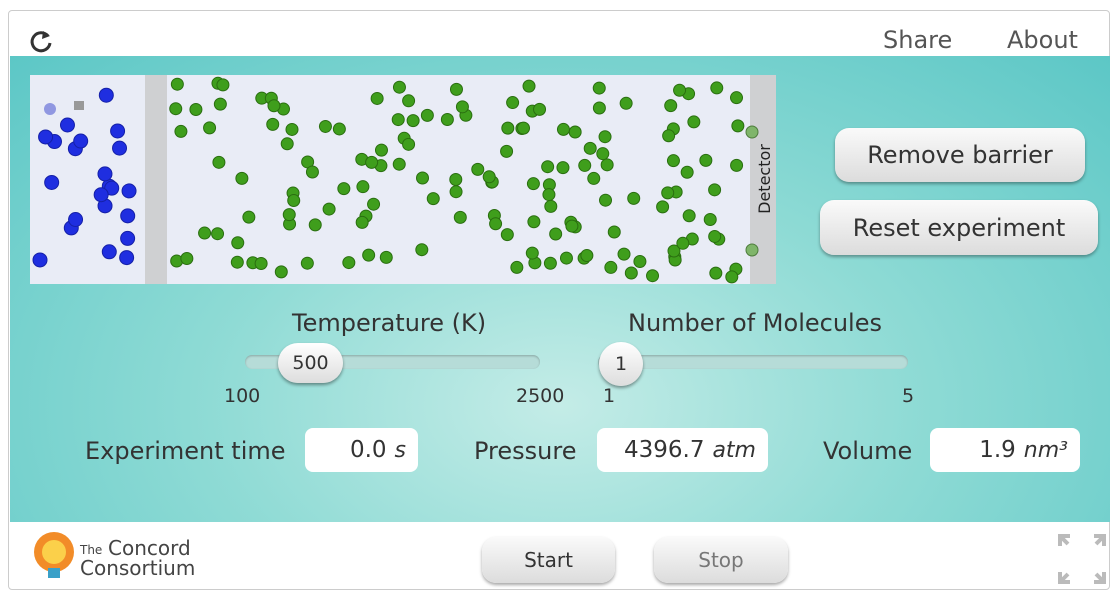  I want to click on pressure-label: Pressure, so click(525, 451).